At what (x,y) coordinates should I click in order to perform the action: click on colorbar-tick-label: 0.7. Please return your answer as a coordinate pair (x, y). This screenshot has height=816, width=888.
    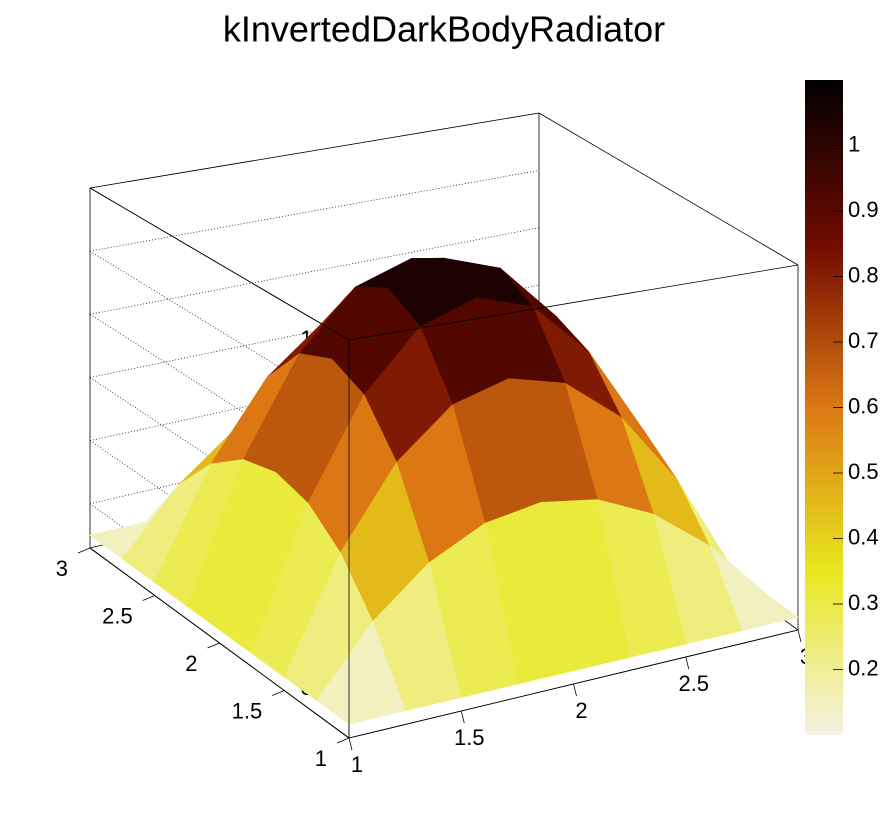
    Looking at the image, I should click on (863, 340).